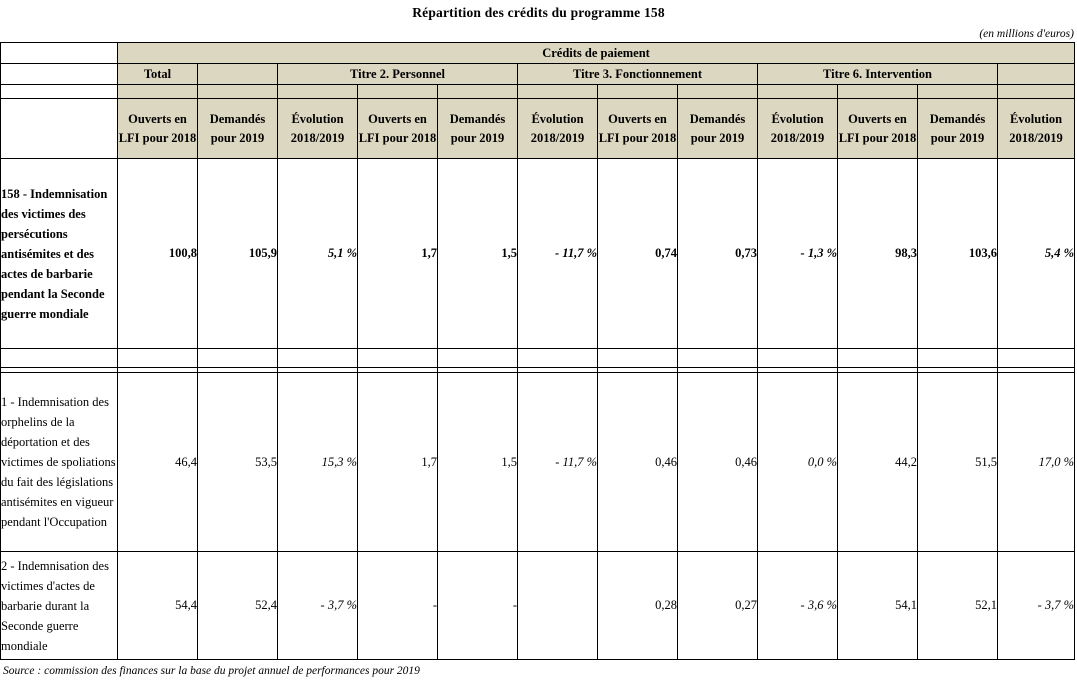  Describe the element at coordinates (237, 253) in the screenshot. I see `table-cell: 105,9` at that location.